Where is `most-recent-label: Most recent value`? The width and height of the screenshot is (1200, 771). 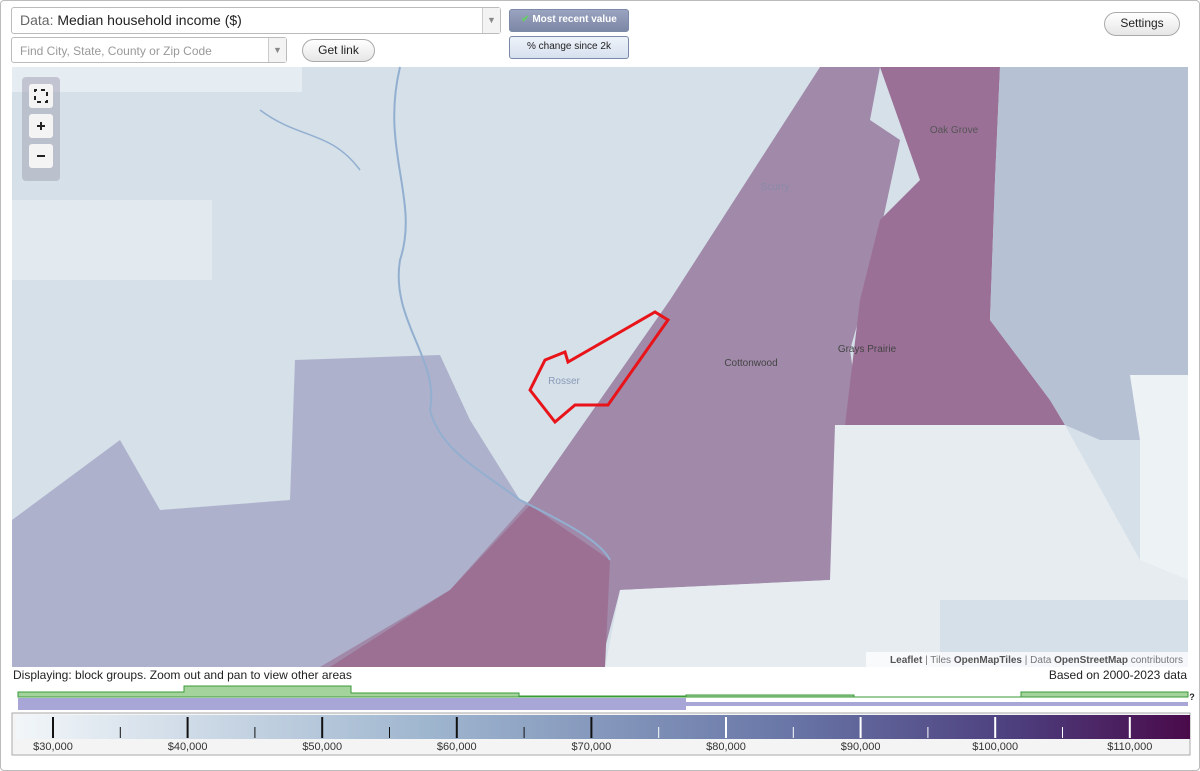
most-recent-label: Most recent value is located at coordinates (574, 19).